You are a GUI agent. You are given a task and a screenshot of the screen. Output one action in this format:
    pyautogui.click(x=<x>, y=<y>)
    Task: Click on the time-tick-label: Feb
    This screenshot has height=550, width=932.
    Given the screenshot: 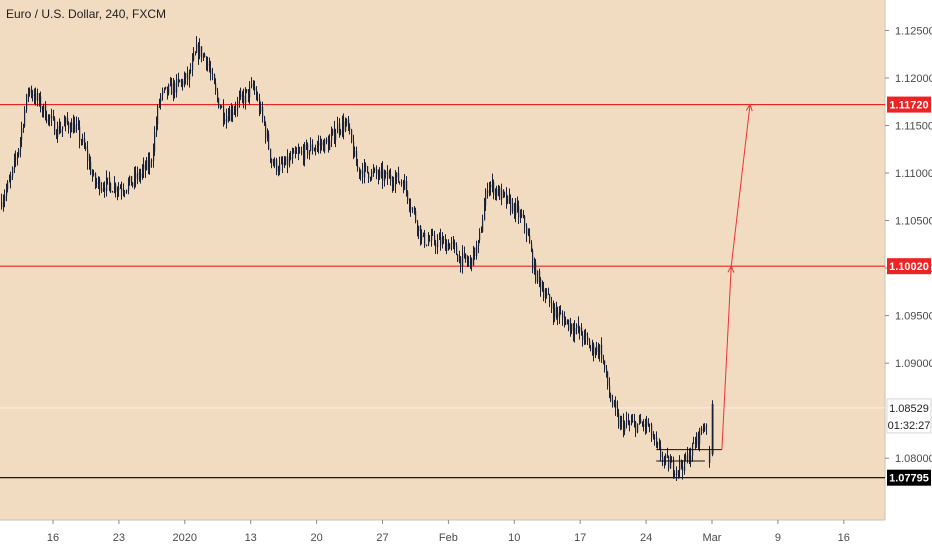 What is the action you would take?
    pyautogui.click(x=448, y=538)
    